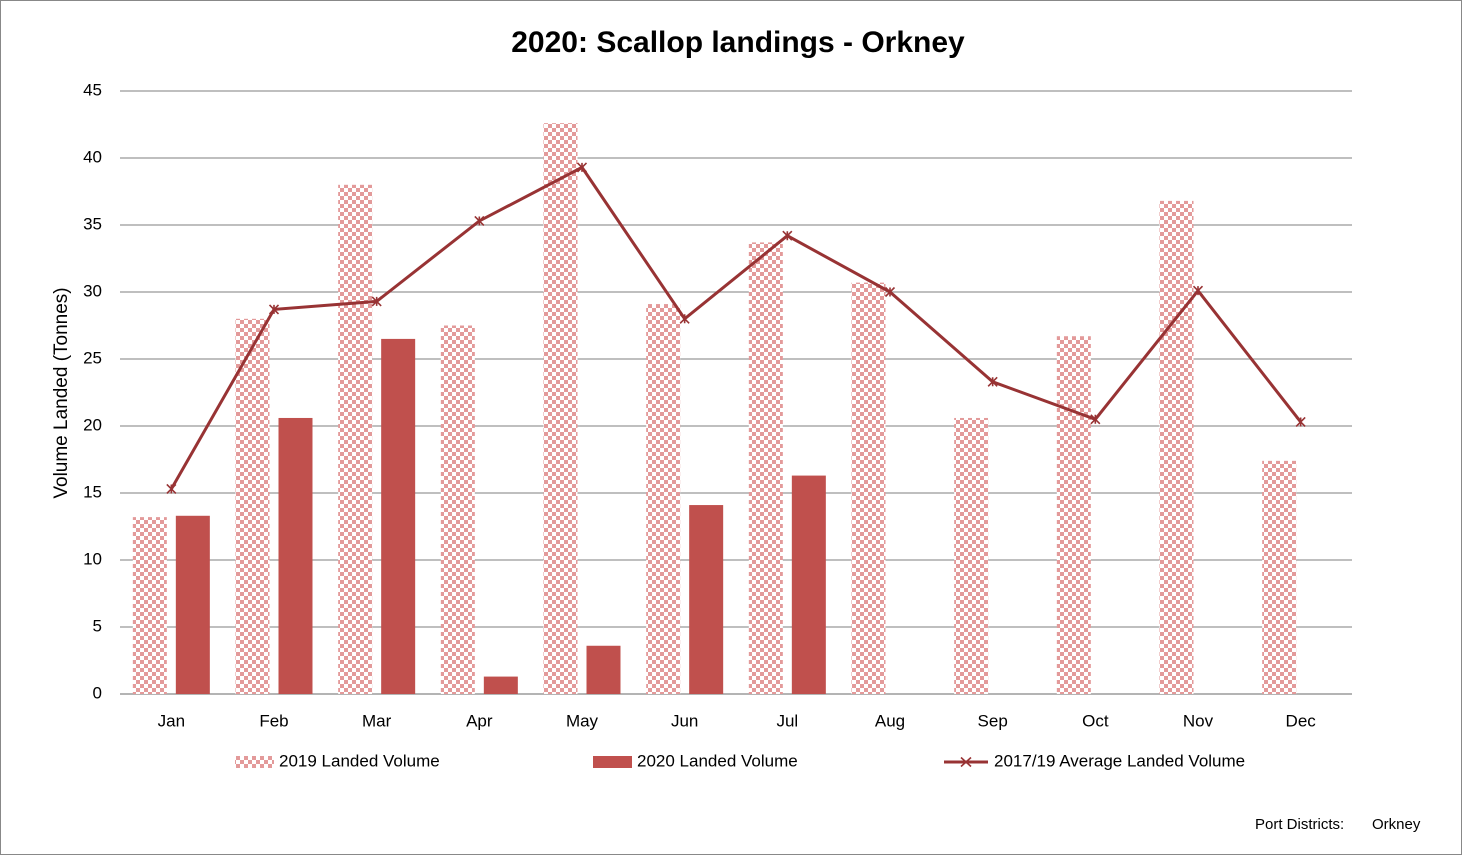  What do you see at coordinates (684, 720) in the screenshot?
I see `x-tick-label: Jun` at bounding box center [684, 720].